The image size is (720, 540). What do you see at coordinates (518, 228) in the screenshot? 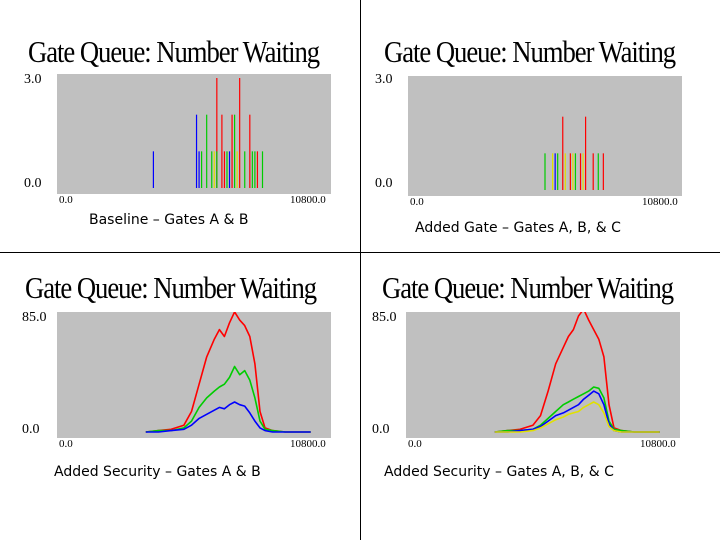
I see `chart-caption: Added Gate – Gates A, B, & C` at bounding box center [518, 228].